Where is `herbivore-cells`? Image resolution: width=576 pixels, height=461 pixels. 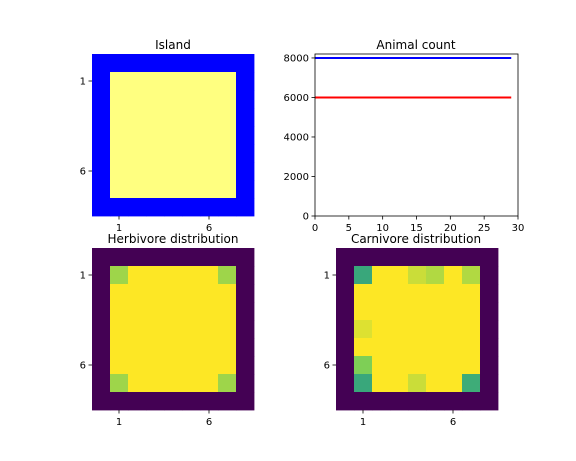 herbivore-cells is located at coordinates (173, 329).